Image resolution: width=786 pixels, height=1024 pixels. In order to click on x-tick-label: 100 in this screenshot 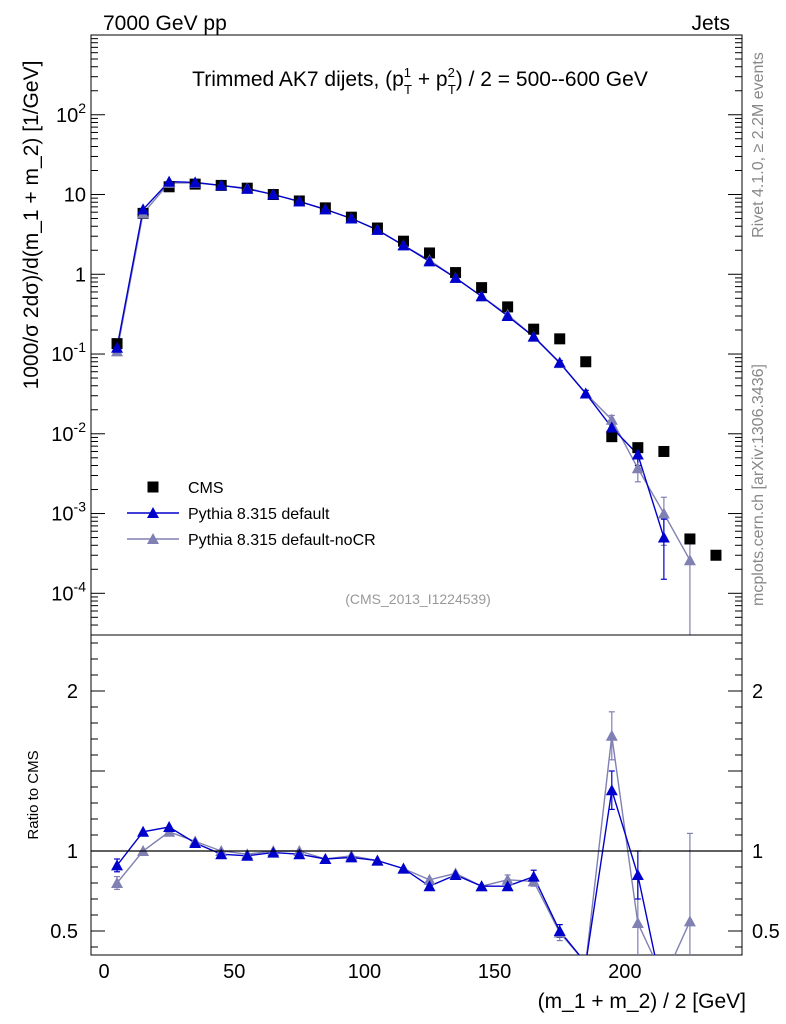, I will do `click(364, 972)`.